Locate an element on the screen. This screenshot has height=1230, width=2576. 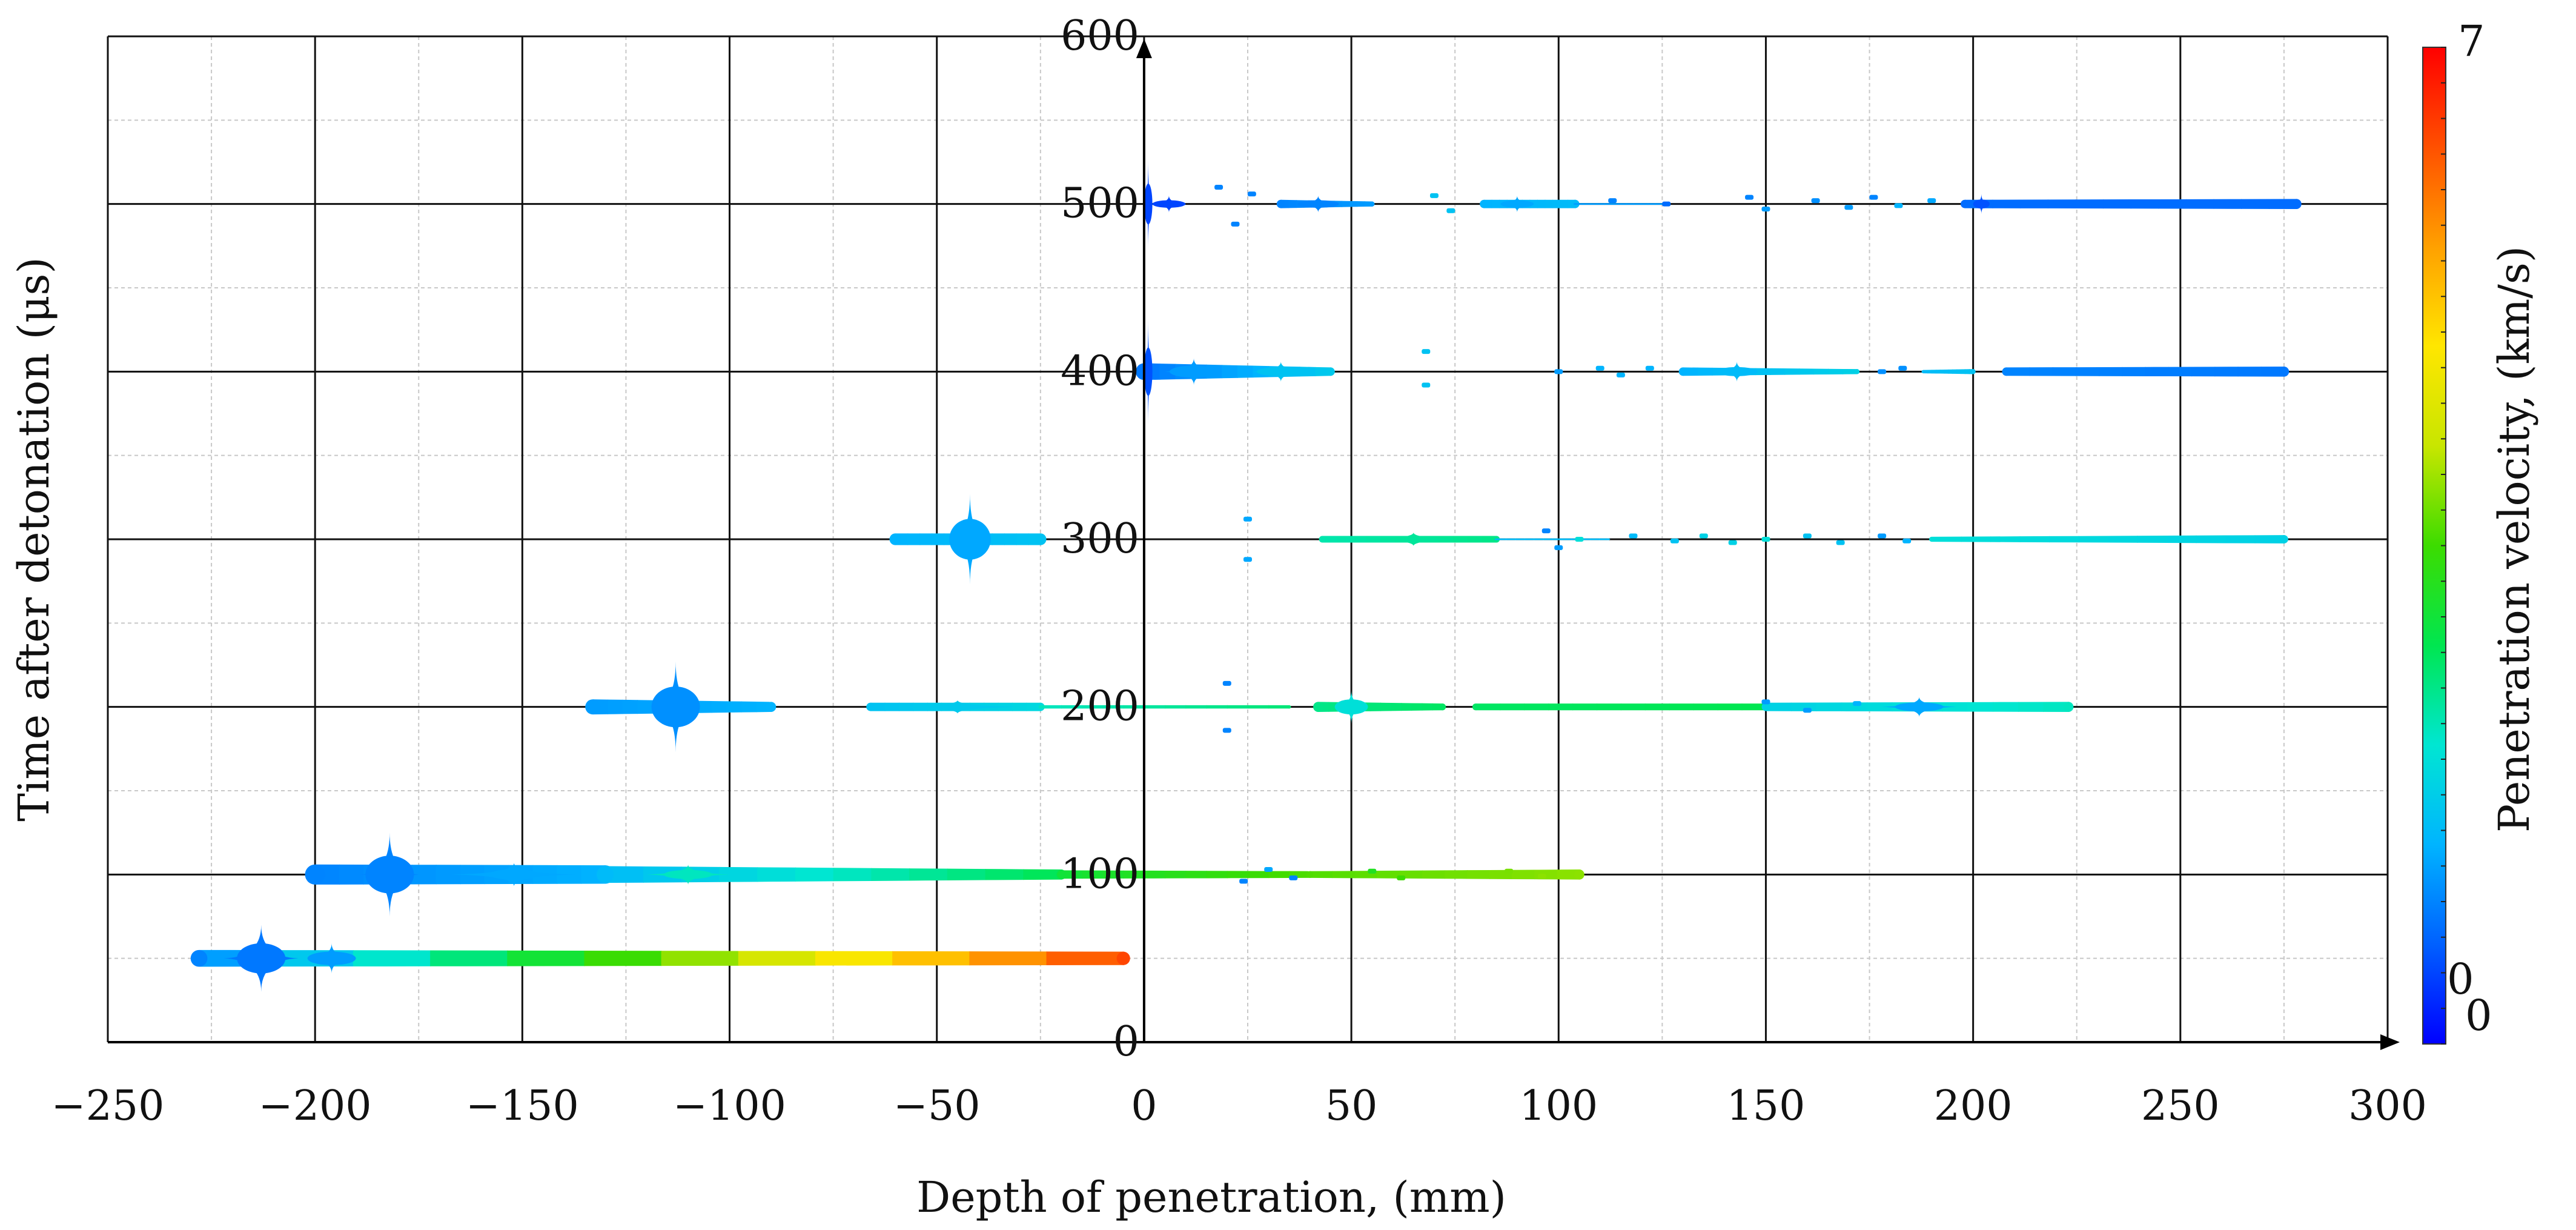
y-tick-label: 200 is located at coordinates (1100, 707).